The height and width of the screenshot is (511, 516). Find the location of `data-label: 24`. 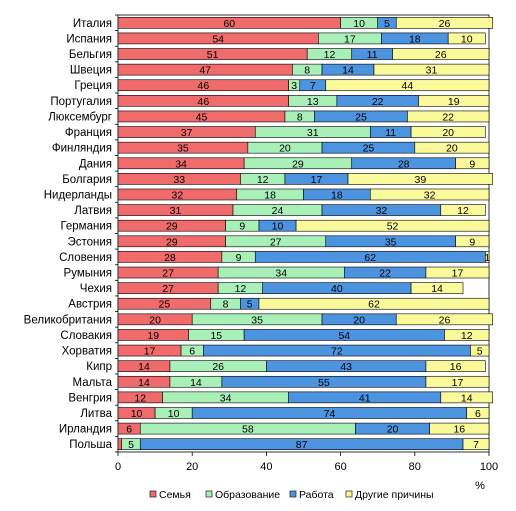

data-label: 24 is located at coordinates (278, 211).